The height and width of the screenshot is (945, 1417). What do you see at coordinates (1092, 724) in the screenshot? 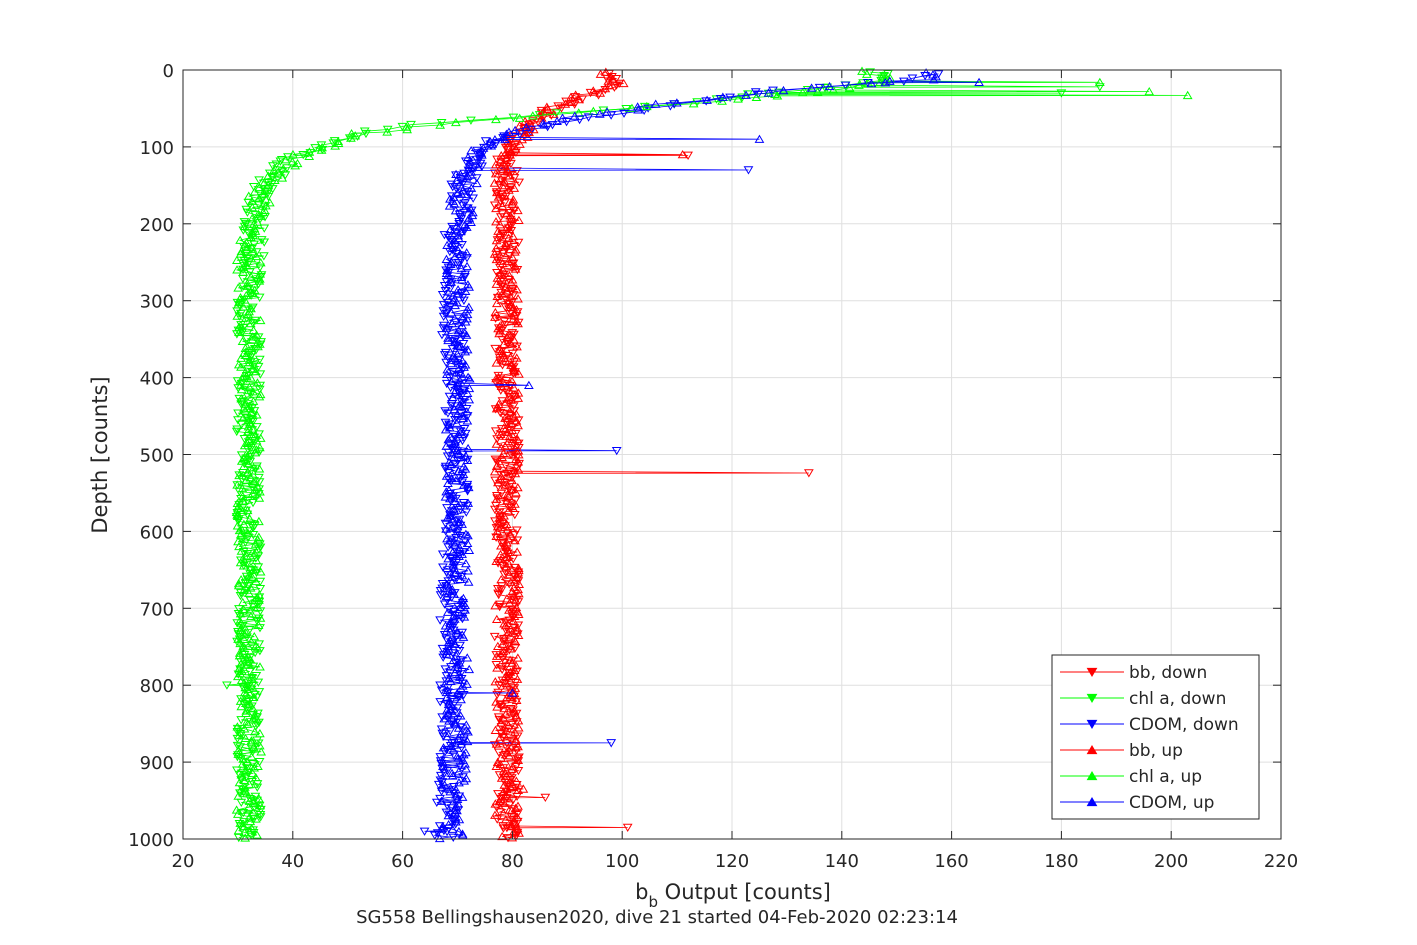
I see `legend-marker` at bounding box center [1092, 724].